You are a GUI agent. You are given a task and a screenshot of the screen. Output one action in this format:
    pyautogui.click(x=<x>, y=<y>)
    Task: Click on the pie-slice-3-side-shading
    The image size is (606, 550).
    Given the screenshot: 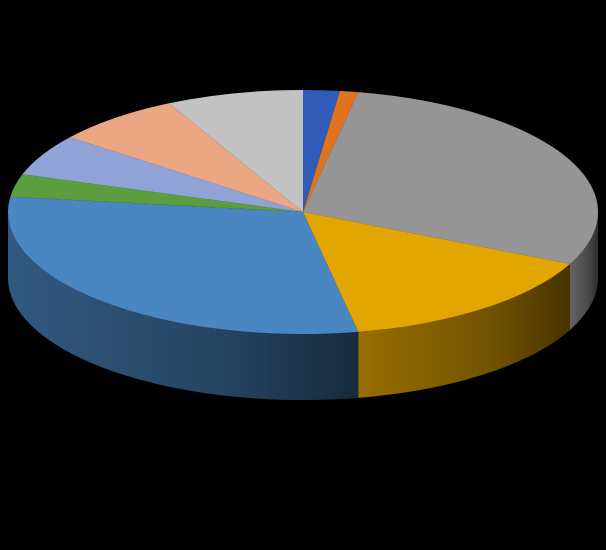 What is the action you would take?
    pyautogui.click(x=583, y=271)
    